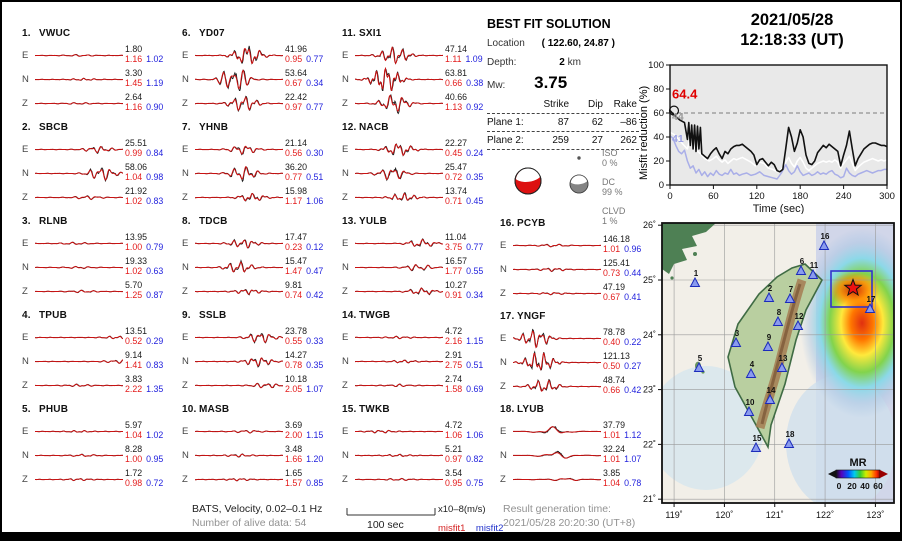  What do you see at coordinates (151, 172) in the screenshot?
I see `trace-values: 58.06 1.04 0.98` at bounding box center [151, 172].